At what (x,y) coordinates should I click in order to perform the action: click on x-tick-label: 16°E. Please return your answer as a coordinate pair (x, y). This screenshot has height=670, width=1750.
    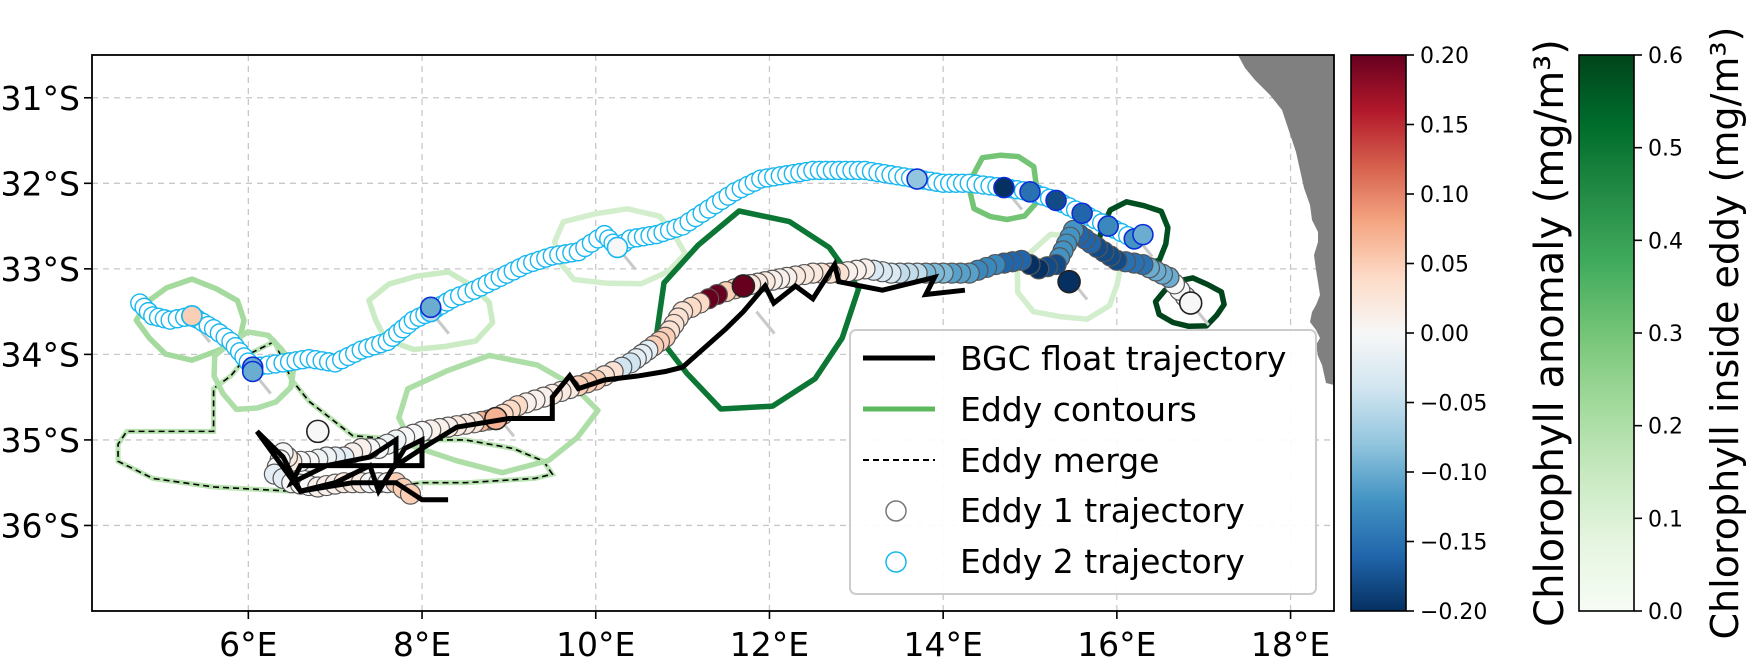
    Looking at the image, I should click on (1116, 644).